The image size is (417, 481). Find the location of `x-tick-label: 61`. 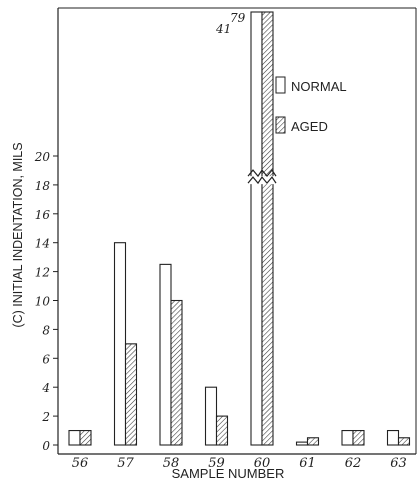

x-tick-label: 61 is located at coordinates (307, 463).